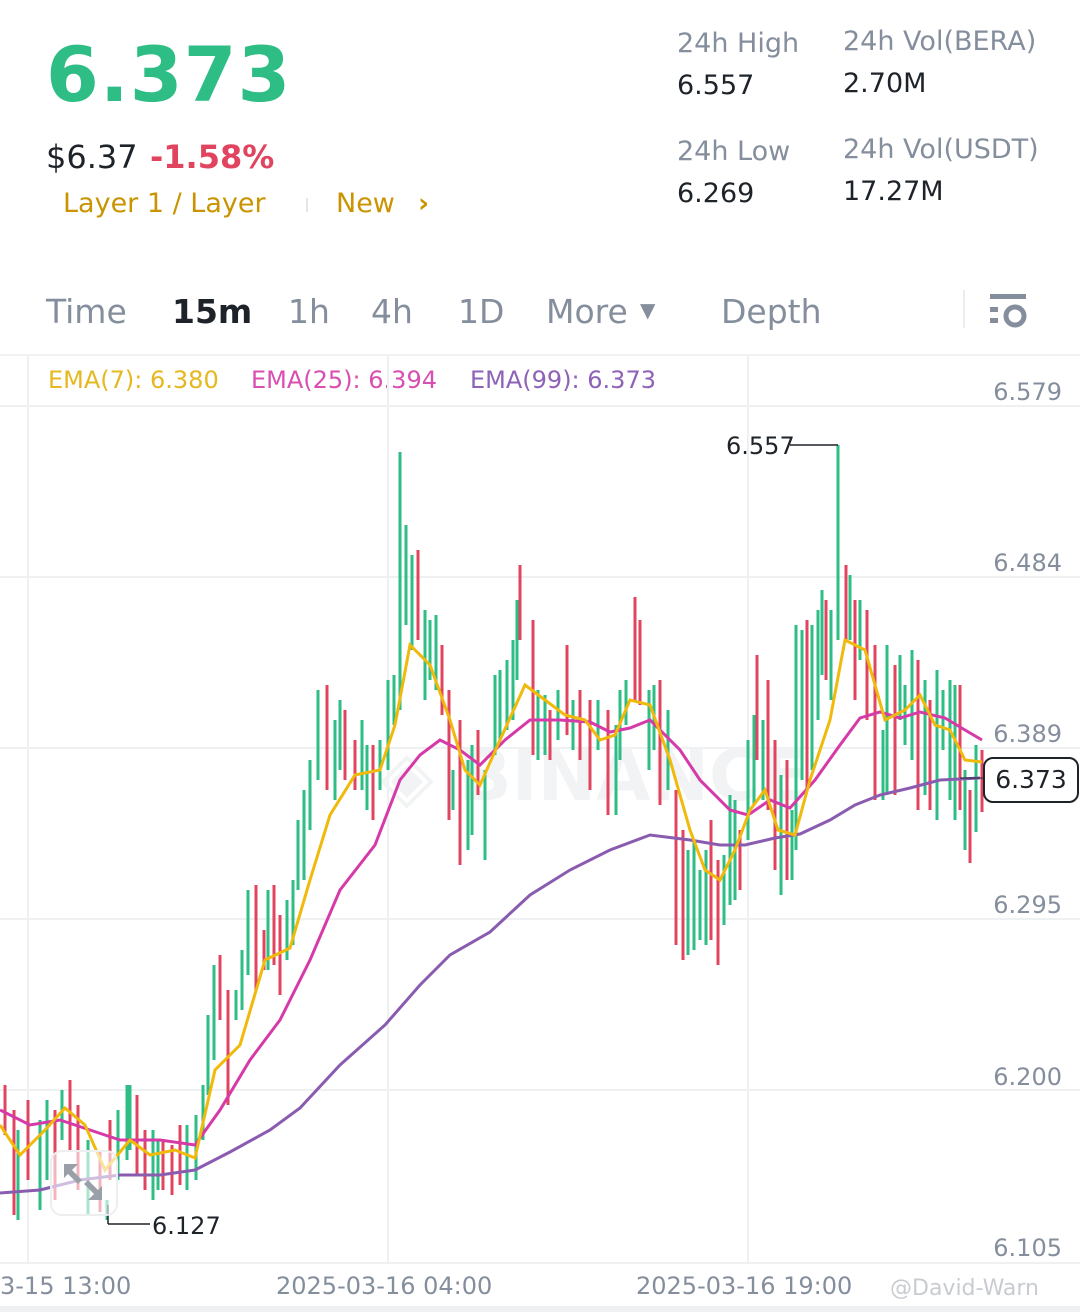  I want to click on tag-separator, so click(307, 205).